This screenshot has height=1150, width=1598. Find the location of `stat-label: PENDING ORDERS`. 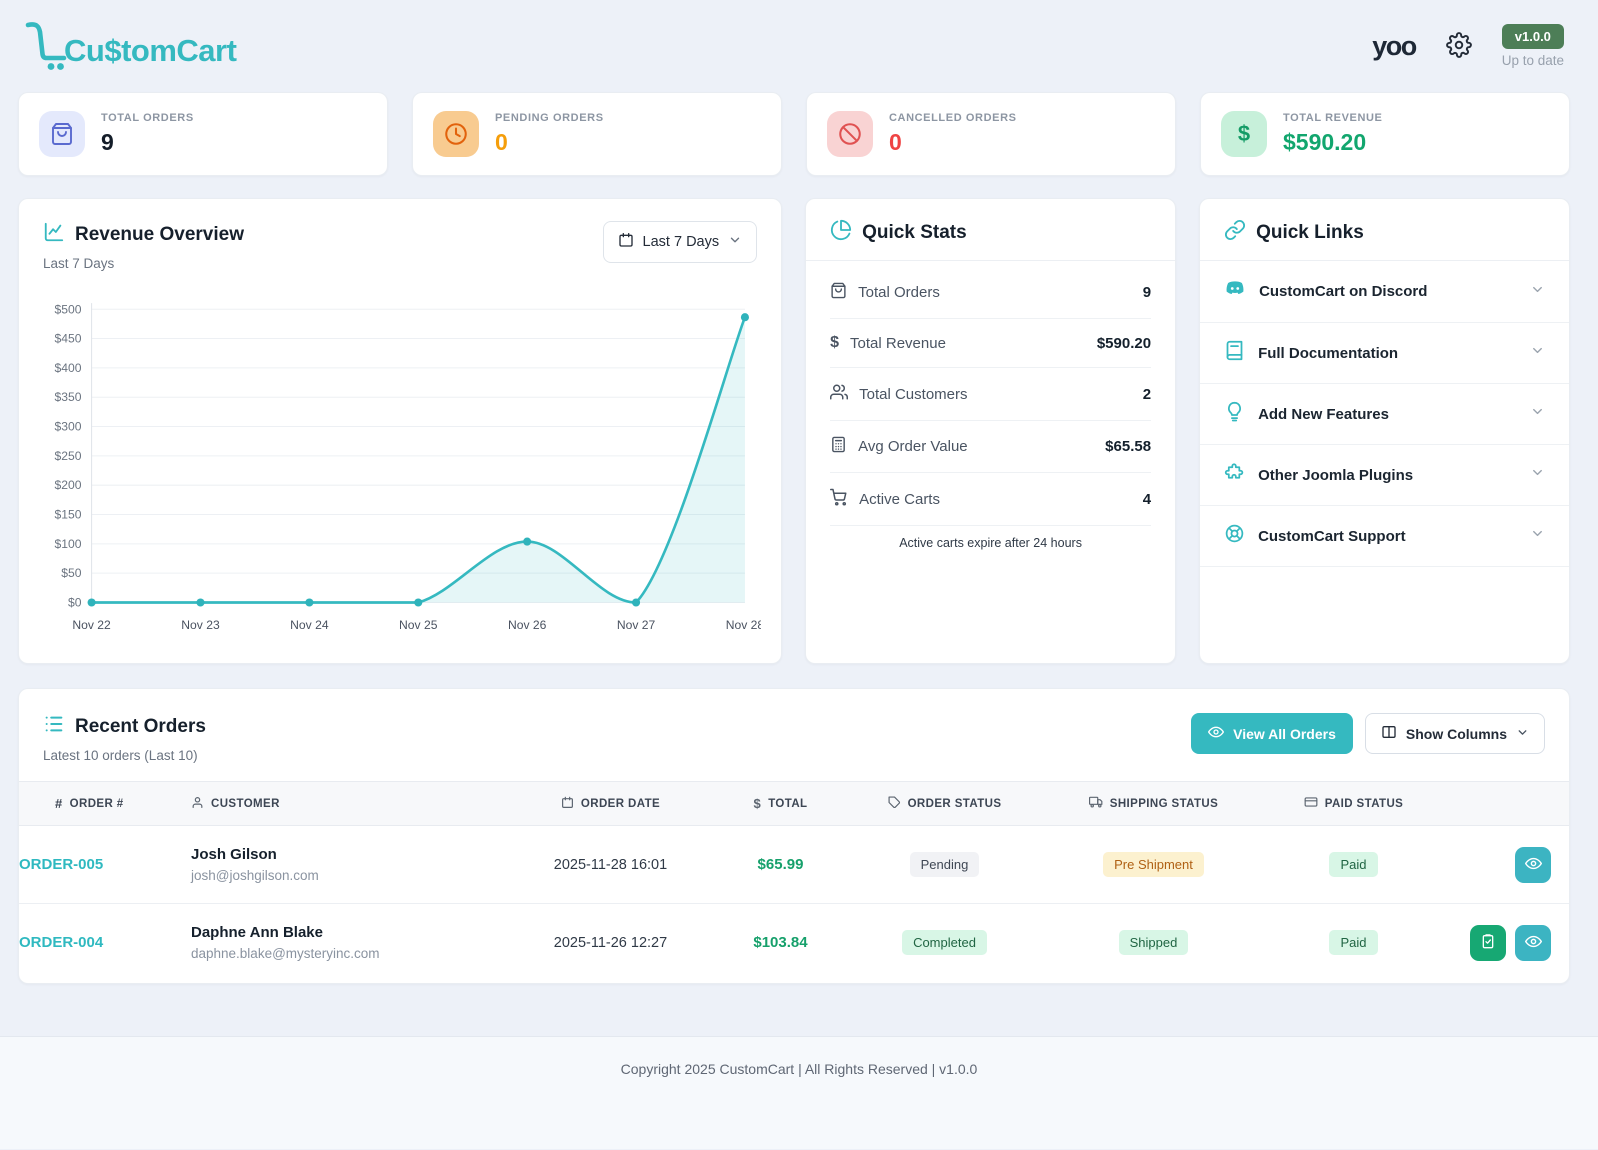

stat-label: PENDING ORDERS is located at coordinates (549, 118).